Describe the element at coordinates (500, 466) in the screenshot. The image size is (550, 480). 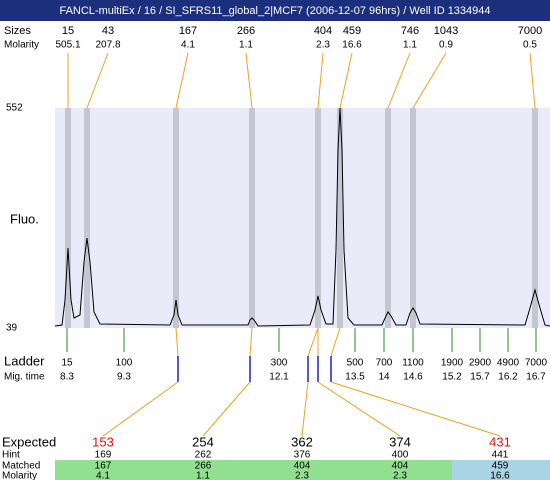
I see `table-cell: 459` at that location.